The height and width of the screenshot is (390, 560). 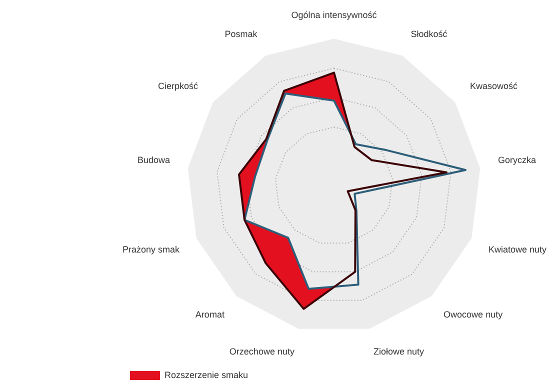 I want to click on spoke-label: Ziołowe nuty, so click(x=399, y=351).